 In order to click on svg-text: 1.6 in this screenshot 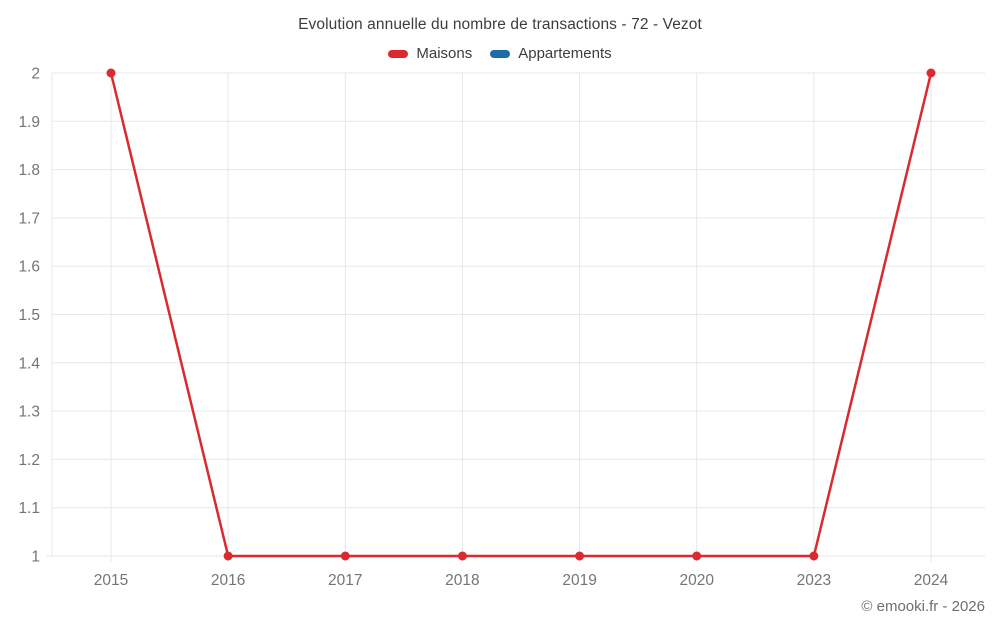, I will do `click(29, 267)`.